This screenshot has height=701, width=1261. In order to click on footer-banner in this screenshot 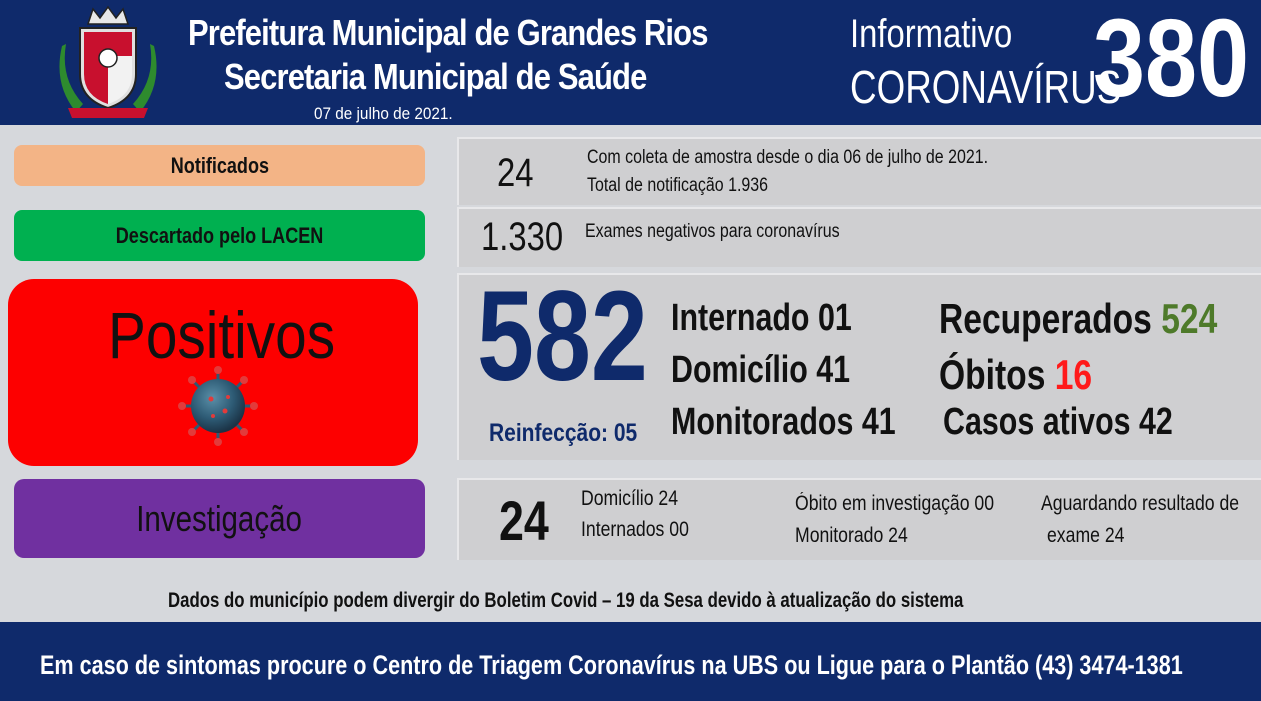, I will do `click(630, 661)`.